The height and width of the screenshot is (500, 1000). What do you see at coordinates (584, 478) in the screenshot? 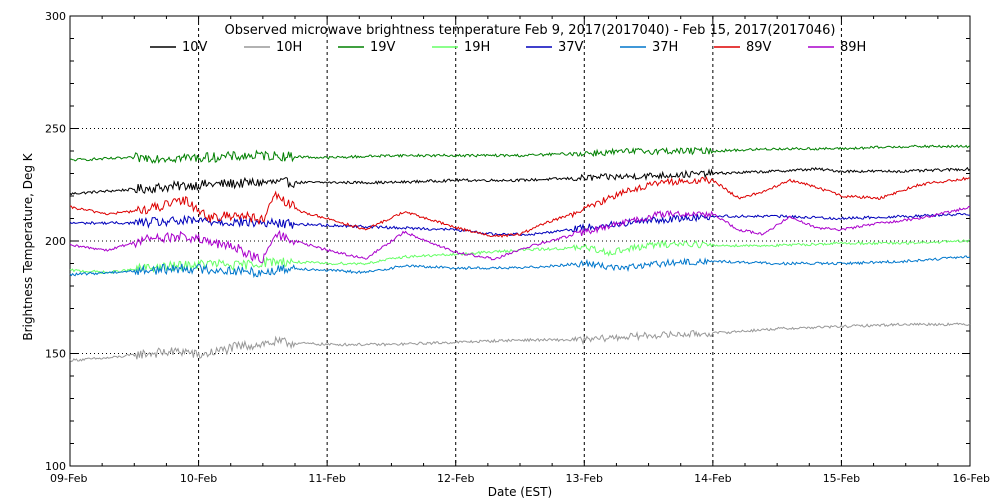
I see `x-tick-label: 13-Feb` at bounding box center [584, 478].